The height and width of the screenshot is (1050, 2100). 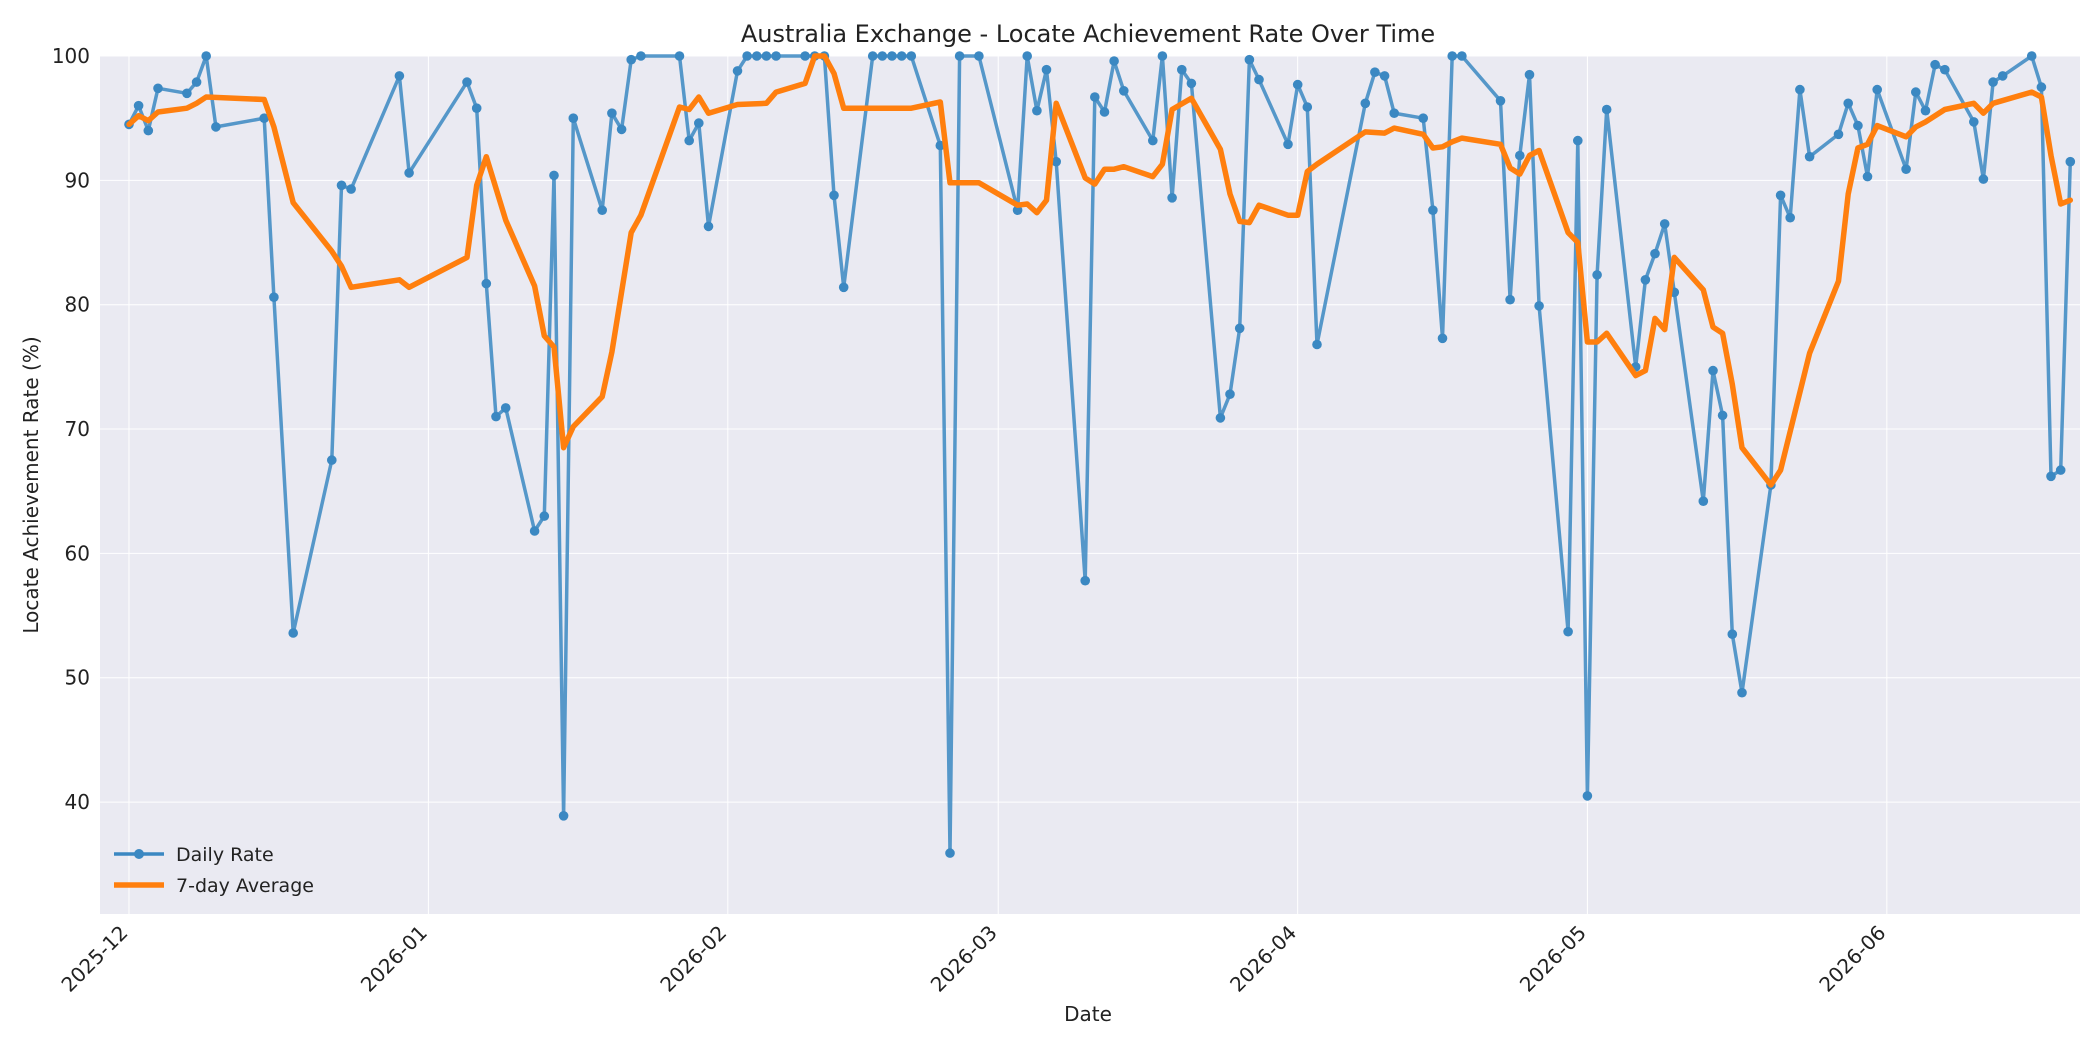 What do you see at coordinates (214, 870) in the screenshot?
I see `legend: Daily Rate 7-day Average` at bounding box center [214, 870].